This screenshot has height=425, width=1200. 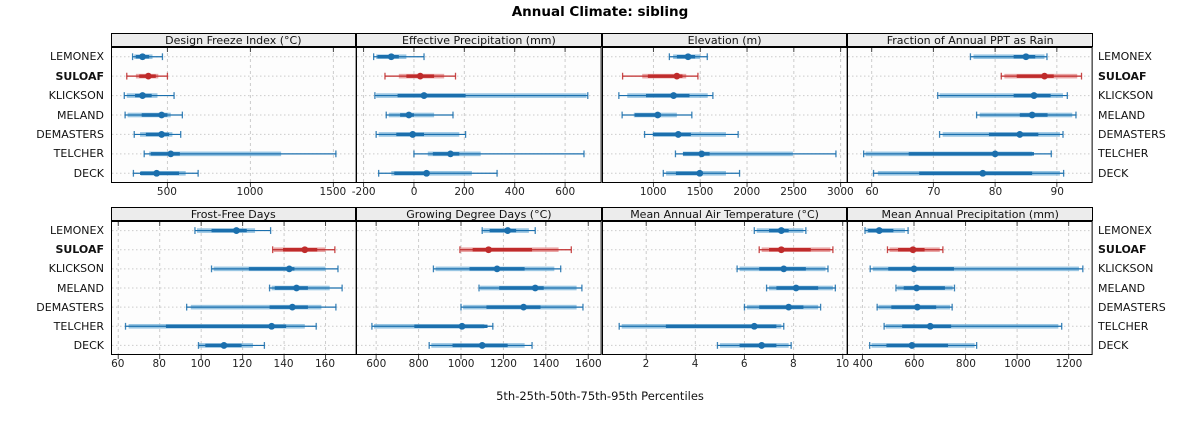 I want to click on panel-plot-growing-degree-days-c-, so click(x=479, y=290).